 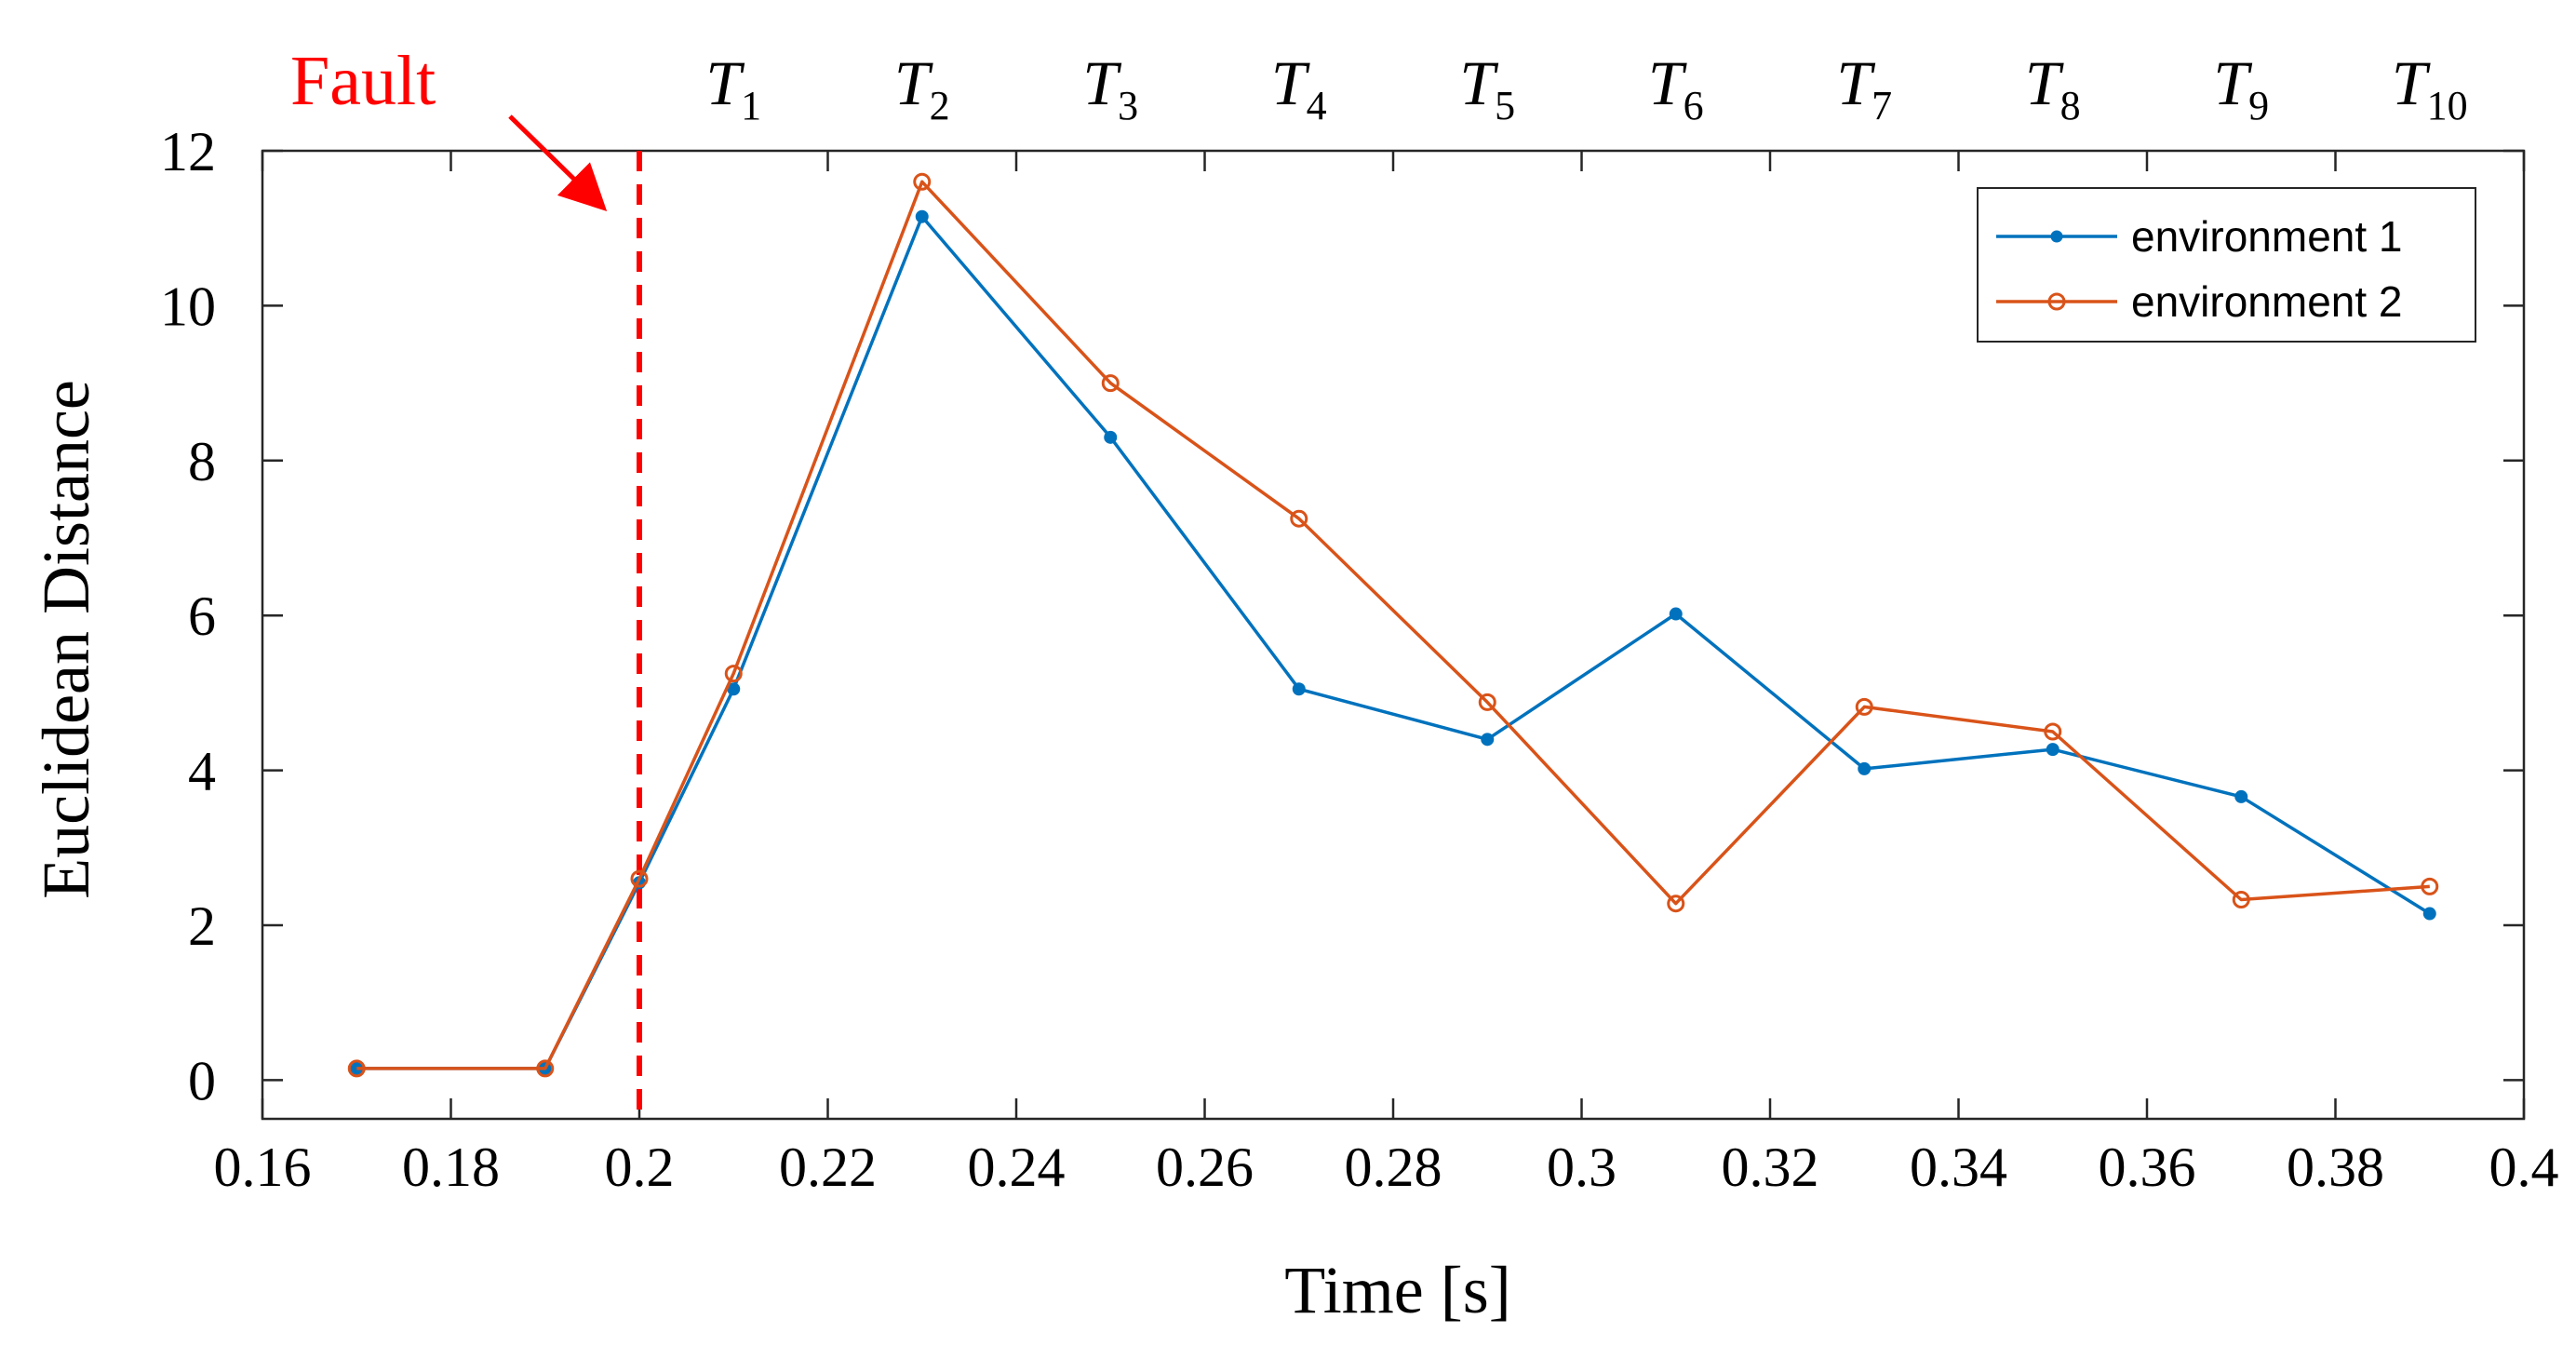 I want to click on time-marker-label: T2, so click(x=922, y=87).